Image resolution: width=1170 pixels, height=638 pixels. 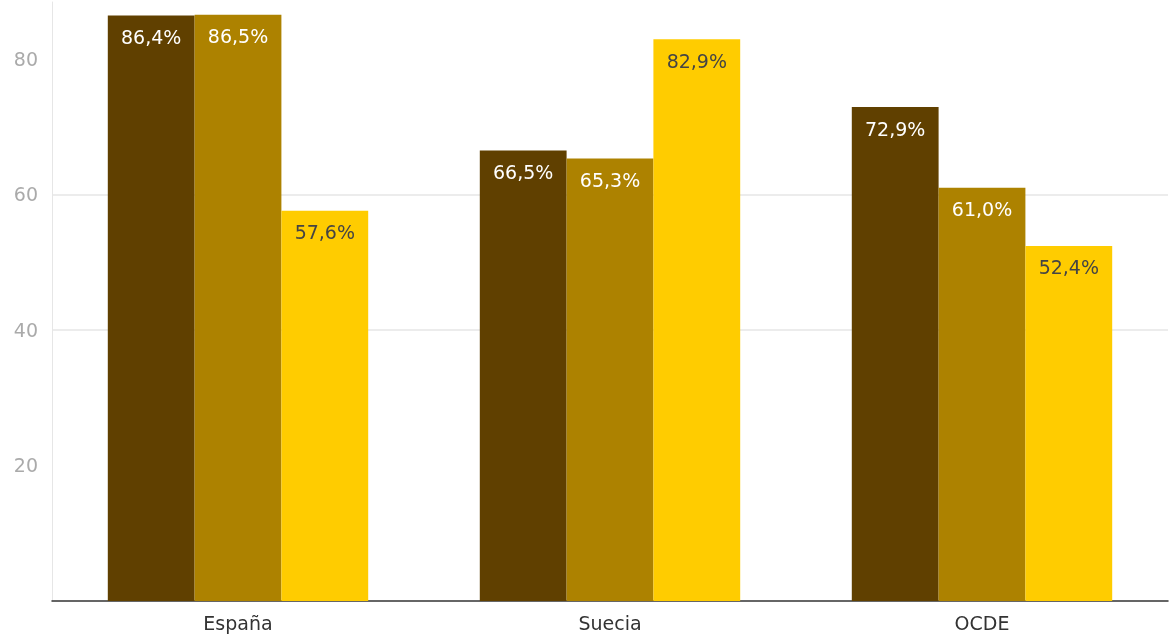 I want to click on y-tick-label: 80, so click(x=25, y=58).